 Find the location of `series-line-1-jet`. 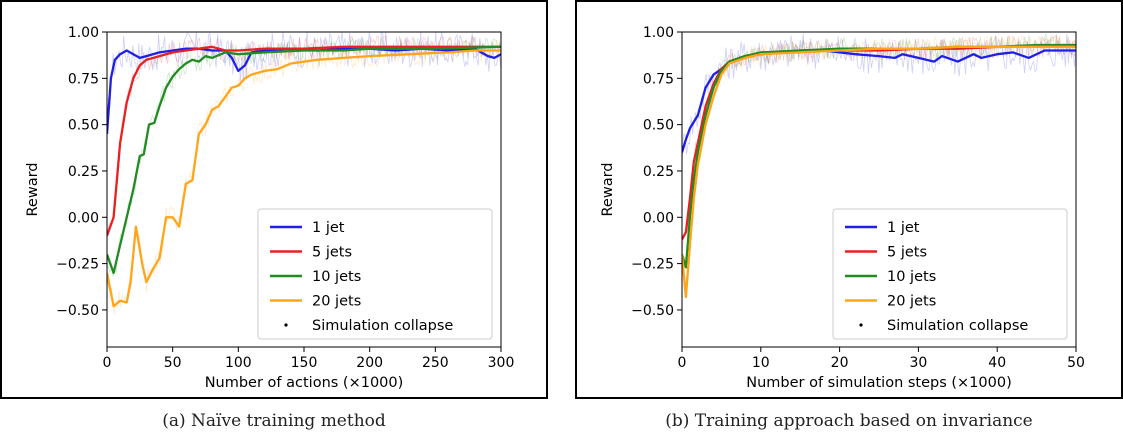

series-line-1-jet is located at coordinates (879, 101).